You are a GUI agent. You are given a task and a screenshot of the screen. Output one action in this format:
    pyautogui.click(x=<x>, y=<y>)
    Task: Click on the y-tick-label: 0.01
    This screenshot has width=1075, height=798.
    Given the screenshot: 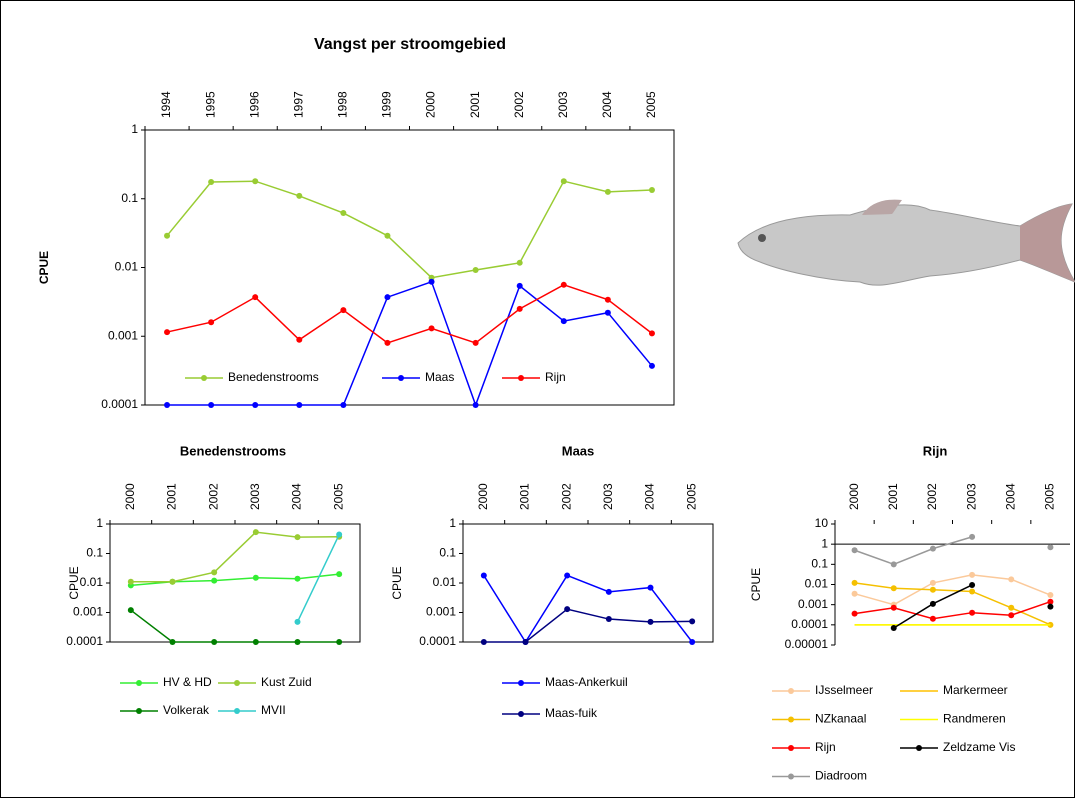 What is the action you would take?
    pyautogui.click(x=127, y=267)
    